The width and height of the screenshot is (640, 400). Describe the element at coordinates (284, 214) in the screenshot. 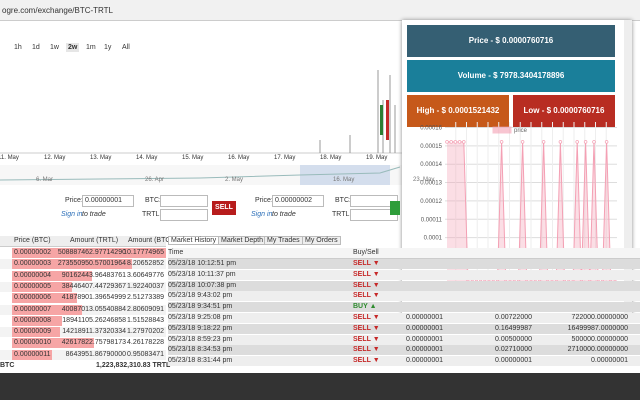

I see `to-trade: to trade` at that location.